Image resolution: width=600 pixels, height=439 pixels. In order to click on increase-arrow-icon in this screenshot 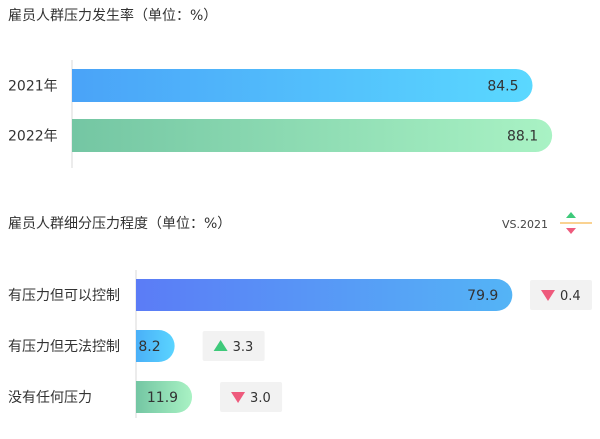, I will do `click(220, 345)`.